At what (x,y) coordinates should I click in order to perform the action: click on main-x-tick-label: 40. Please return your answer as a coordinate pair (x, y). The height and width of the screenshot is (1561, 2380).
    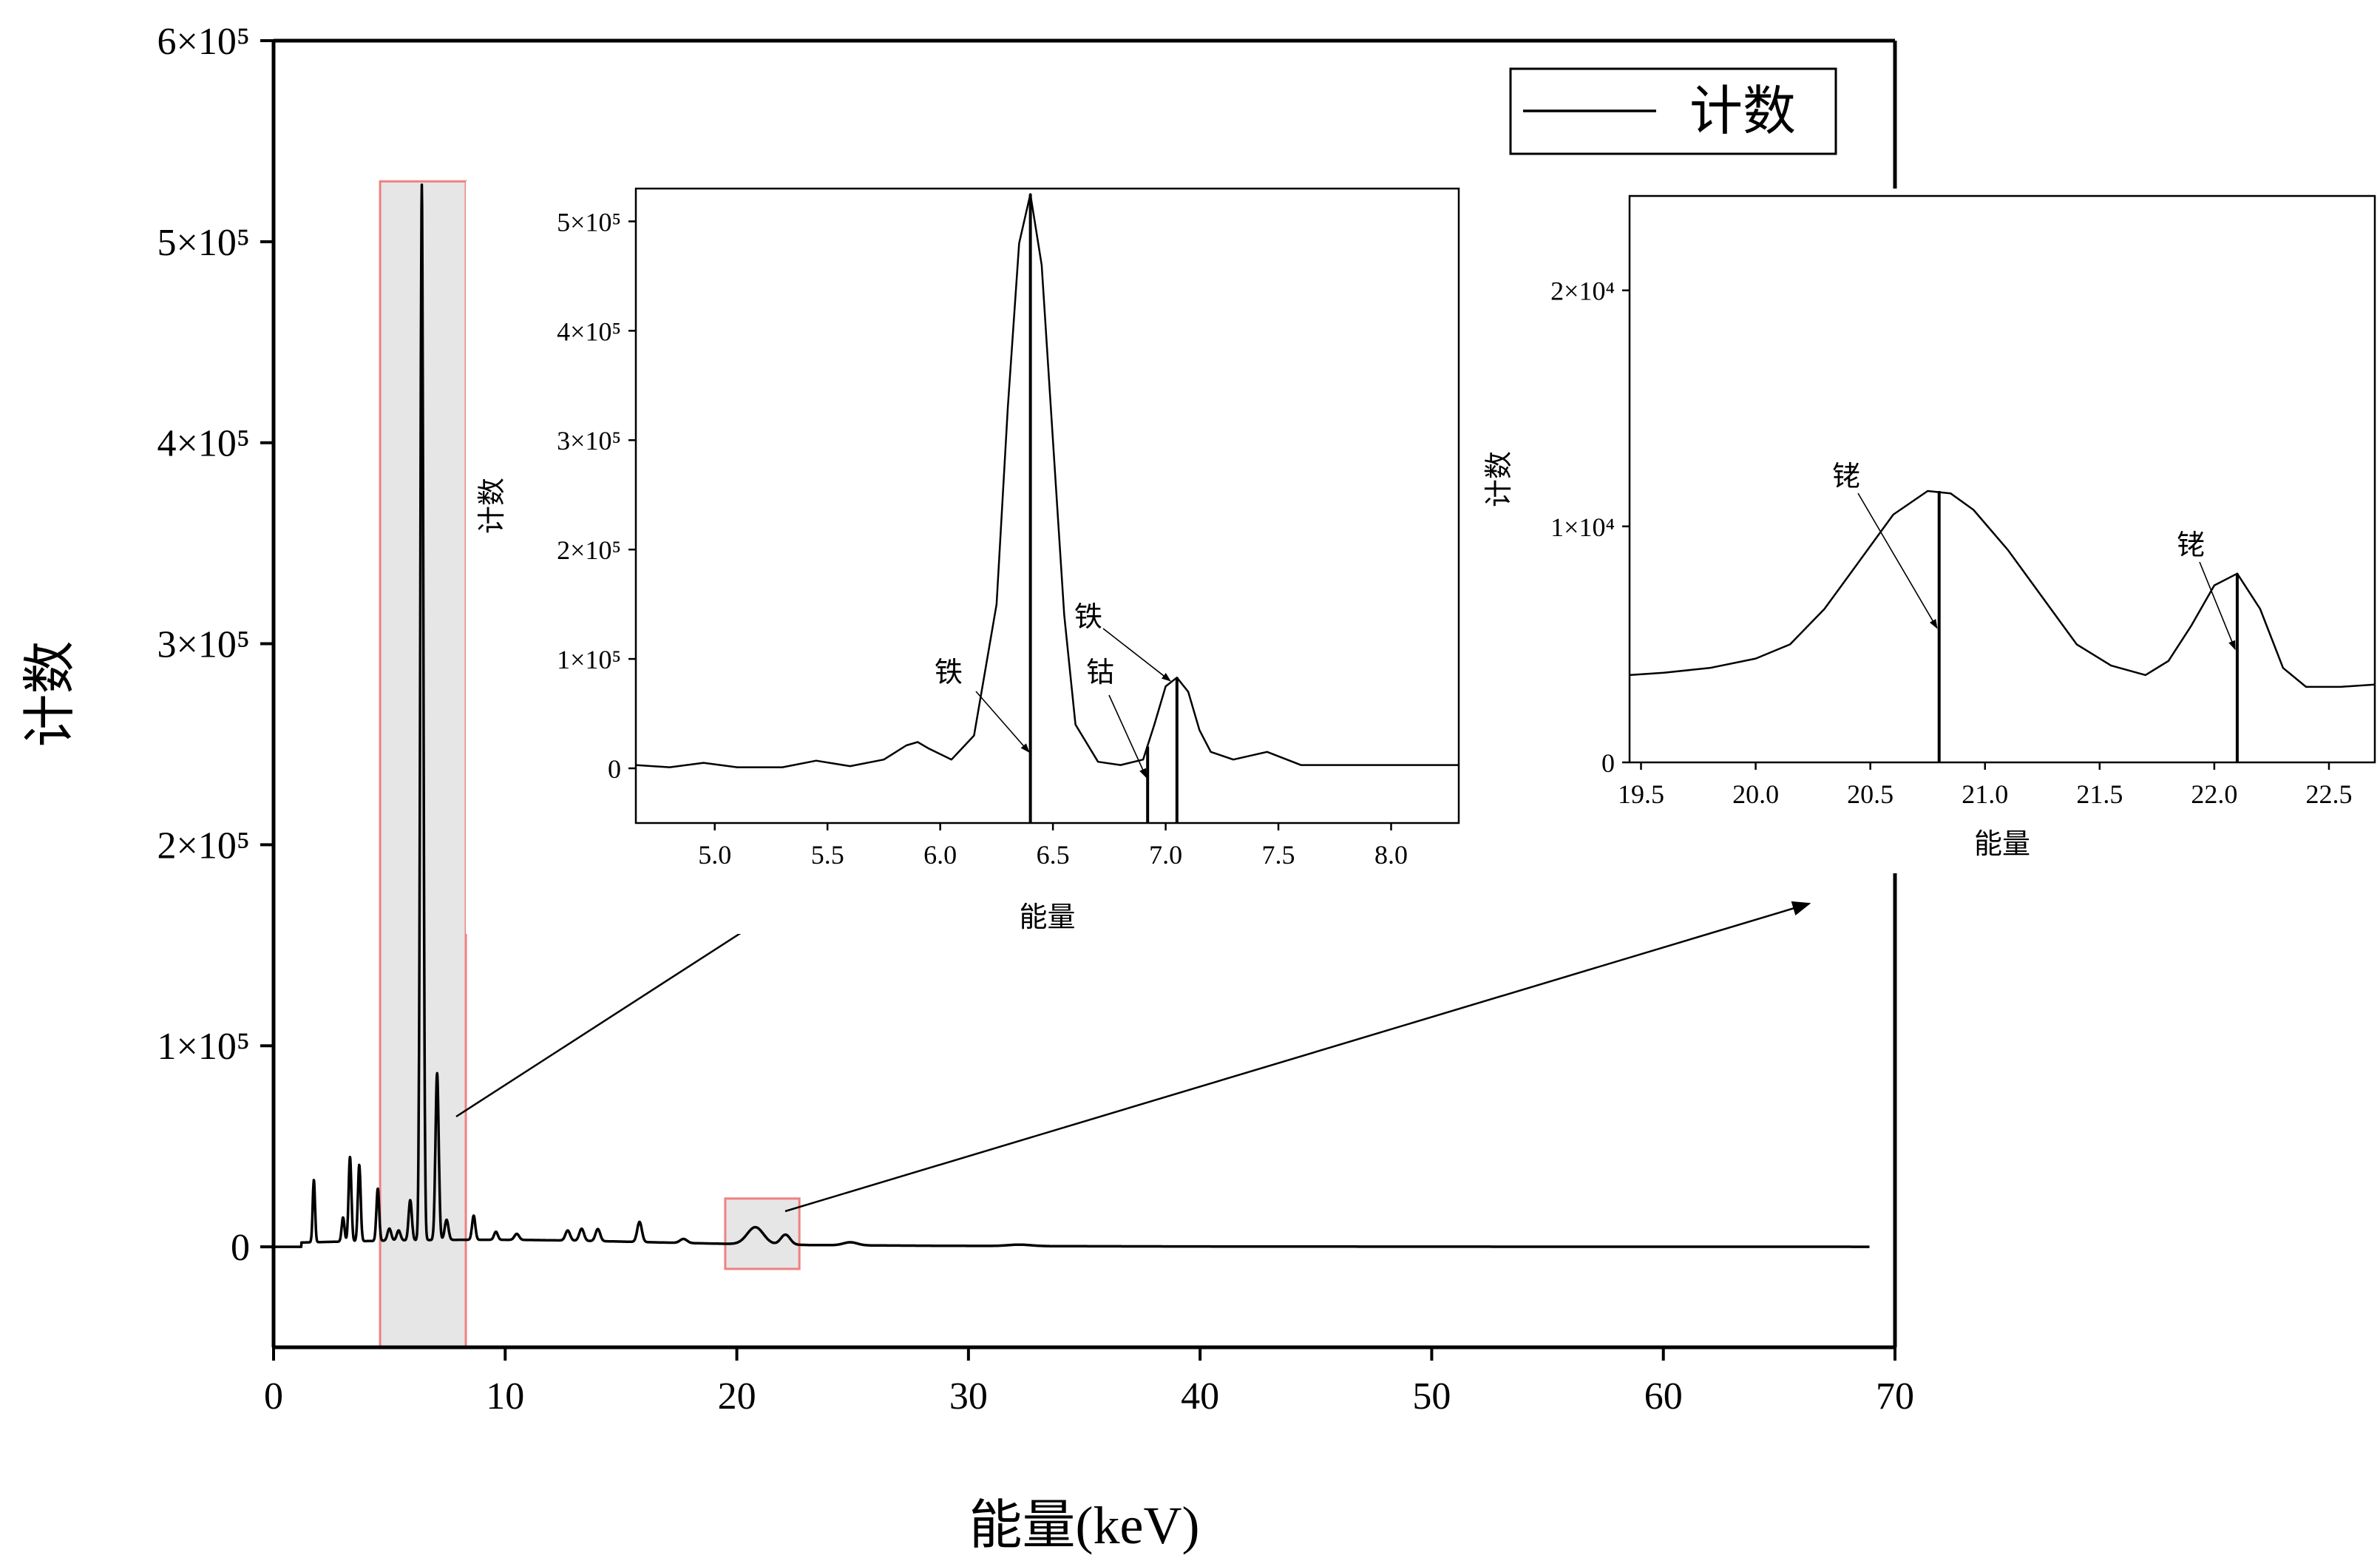
    Looking at the image, I should click on (1200, 1396).